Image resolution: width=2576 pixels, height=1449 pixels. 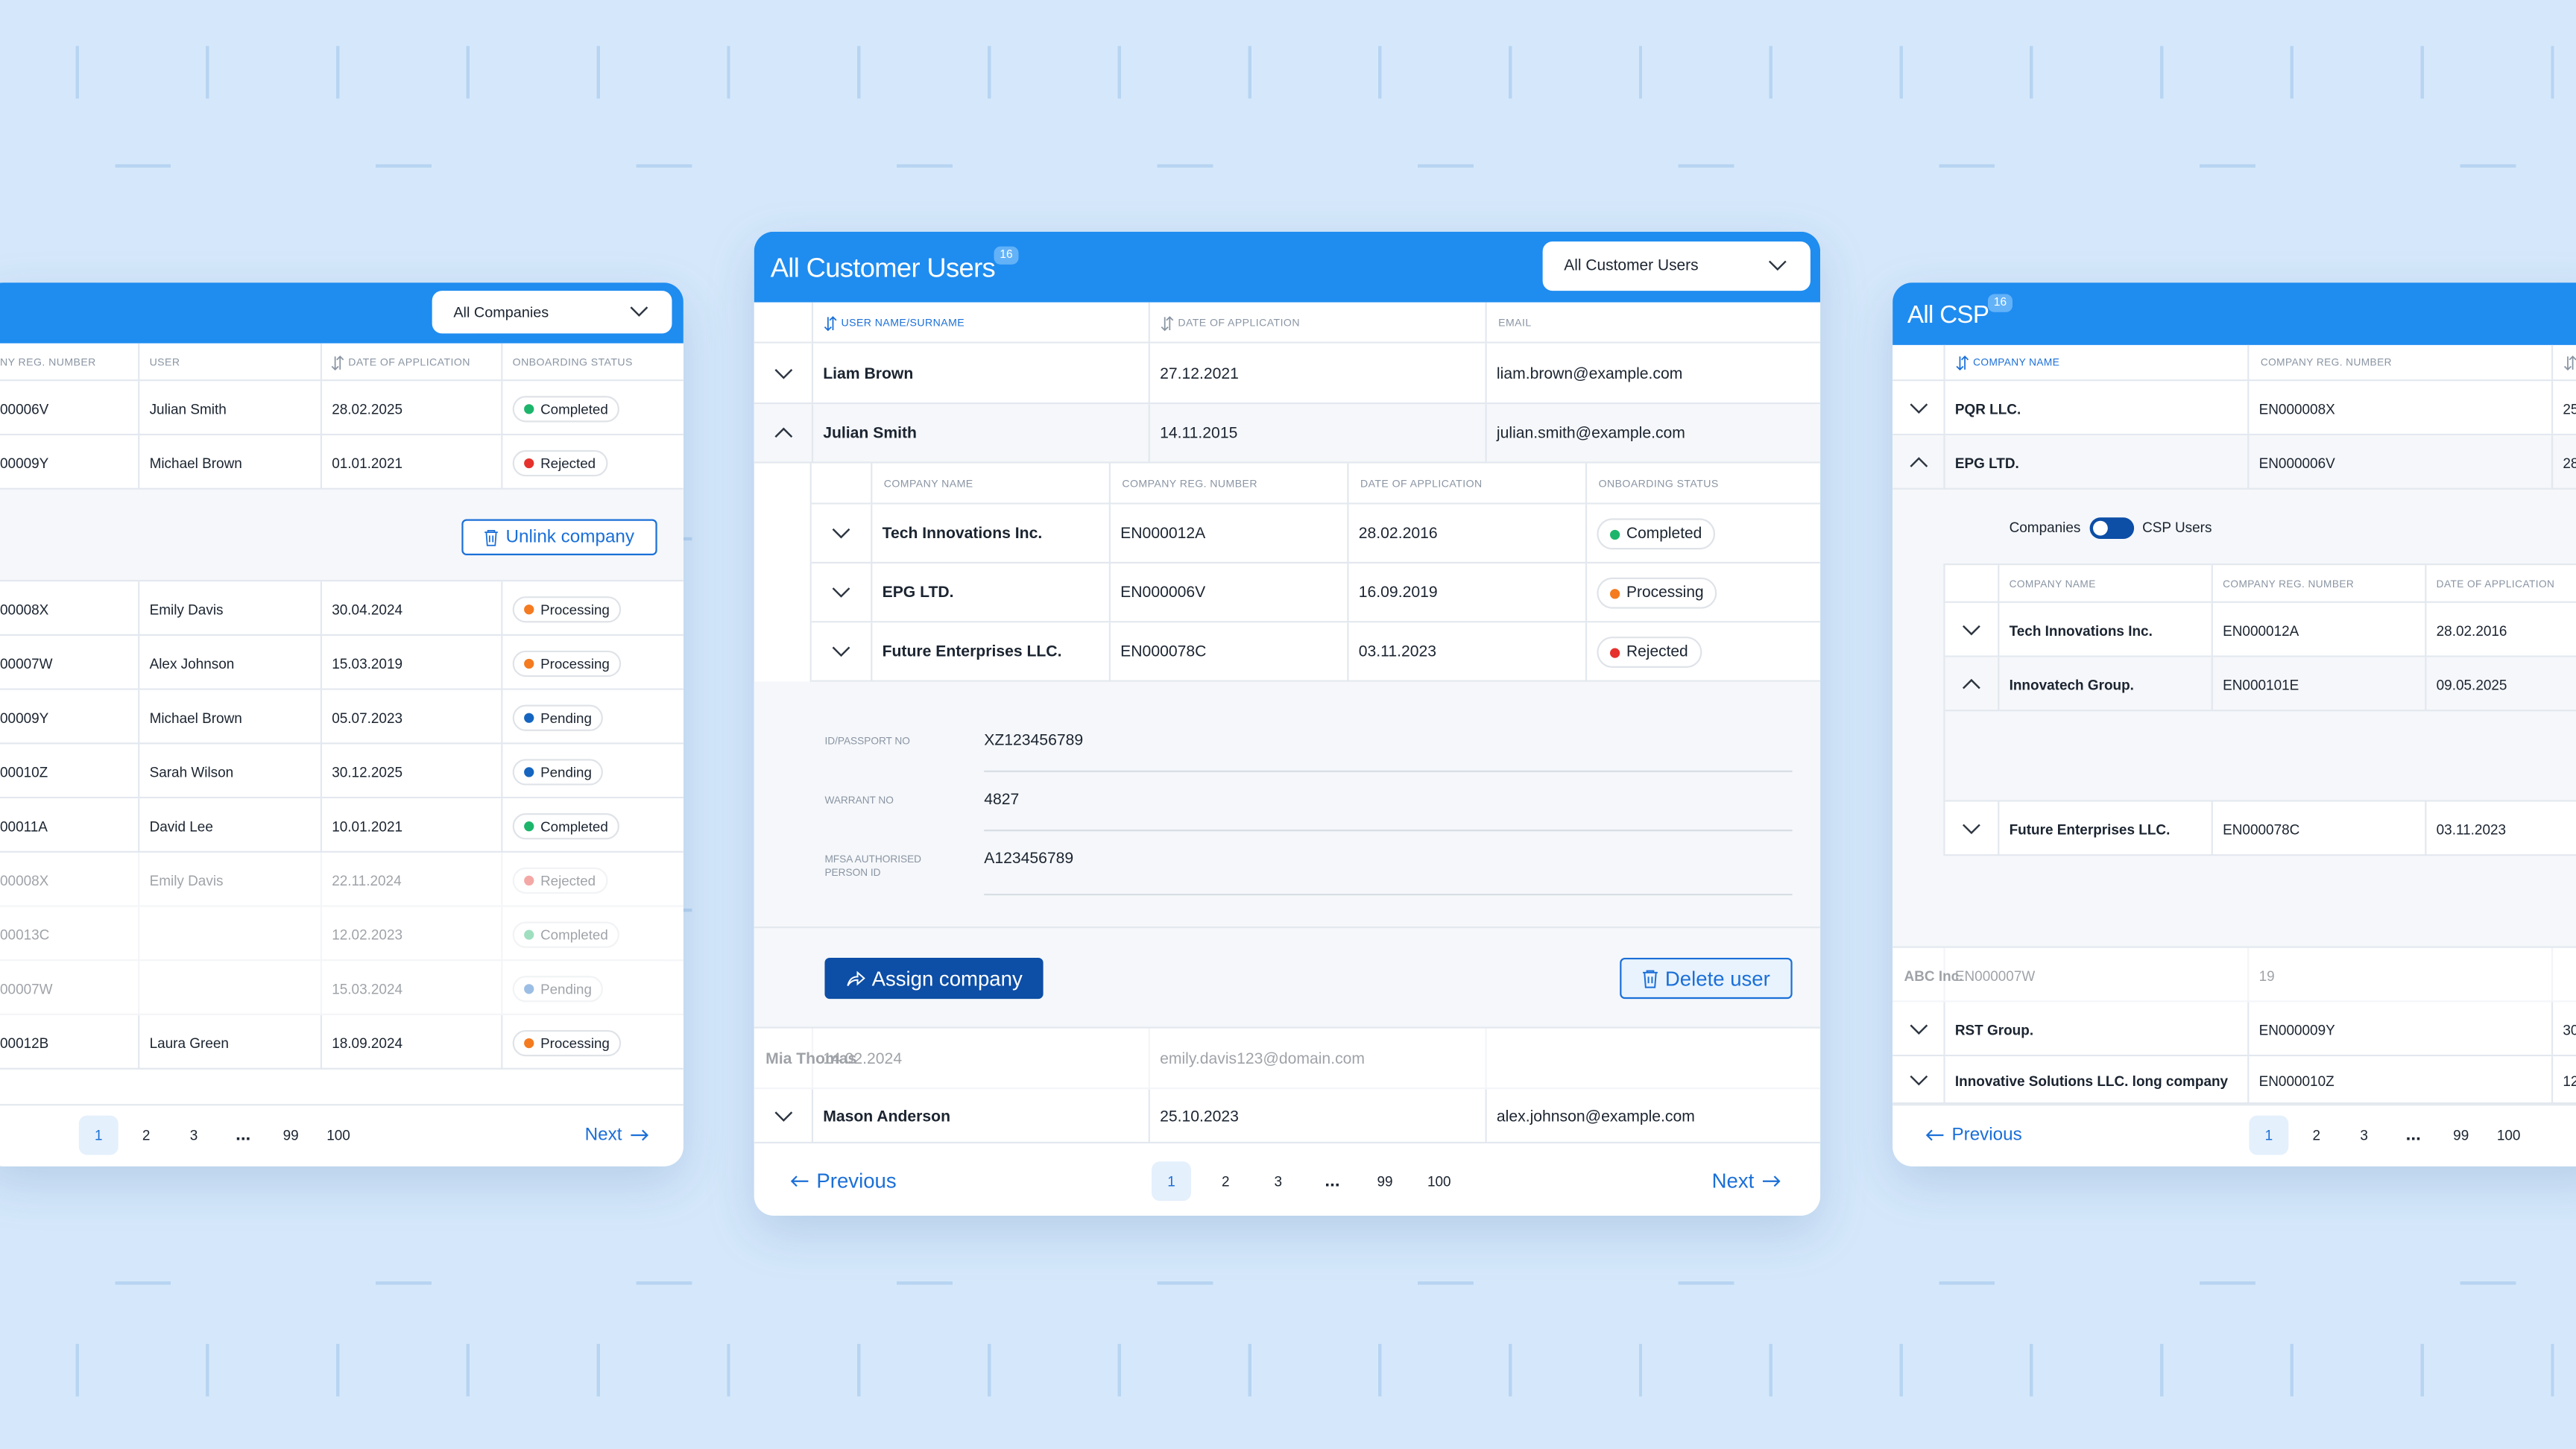 I want to click on detail-label: ID/PASSPORT NO, so click(x=867, y=742).